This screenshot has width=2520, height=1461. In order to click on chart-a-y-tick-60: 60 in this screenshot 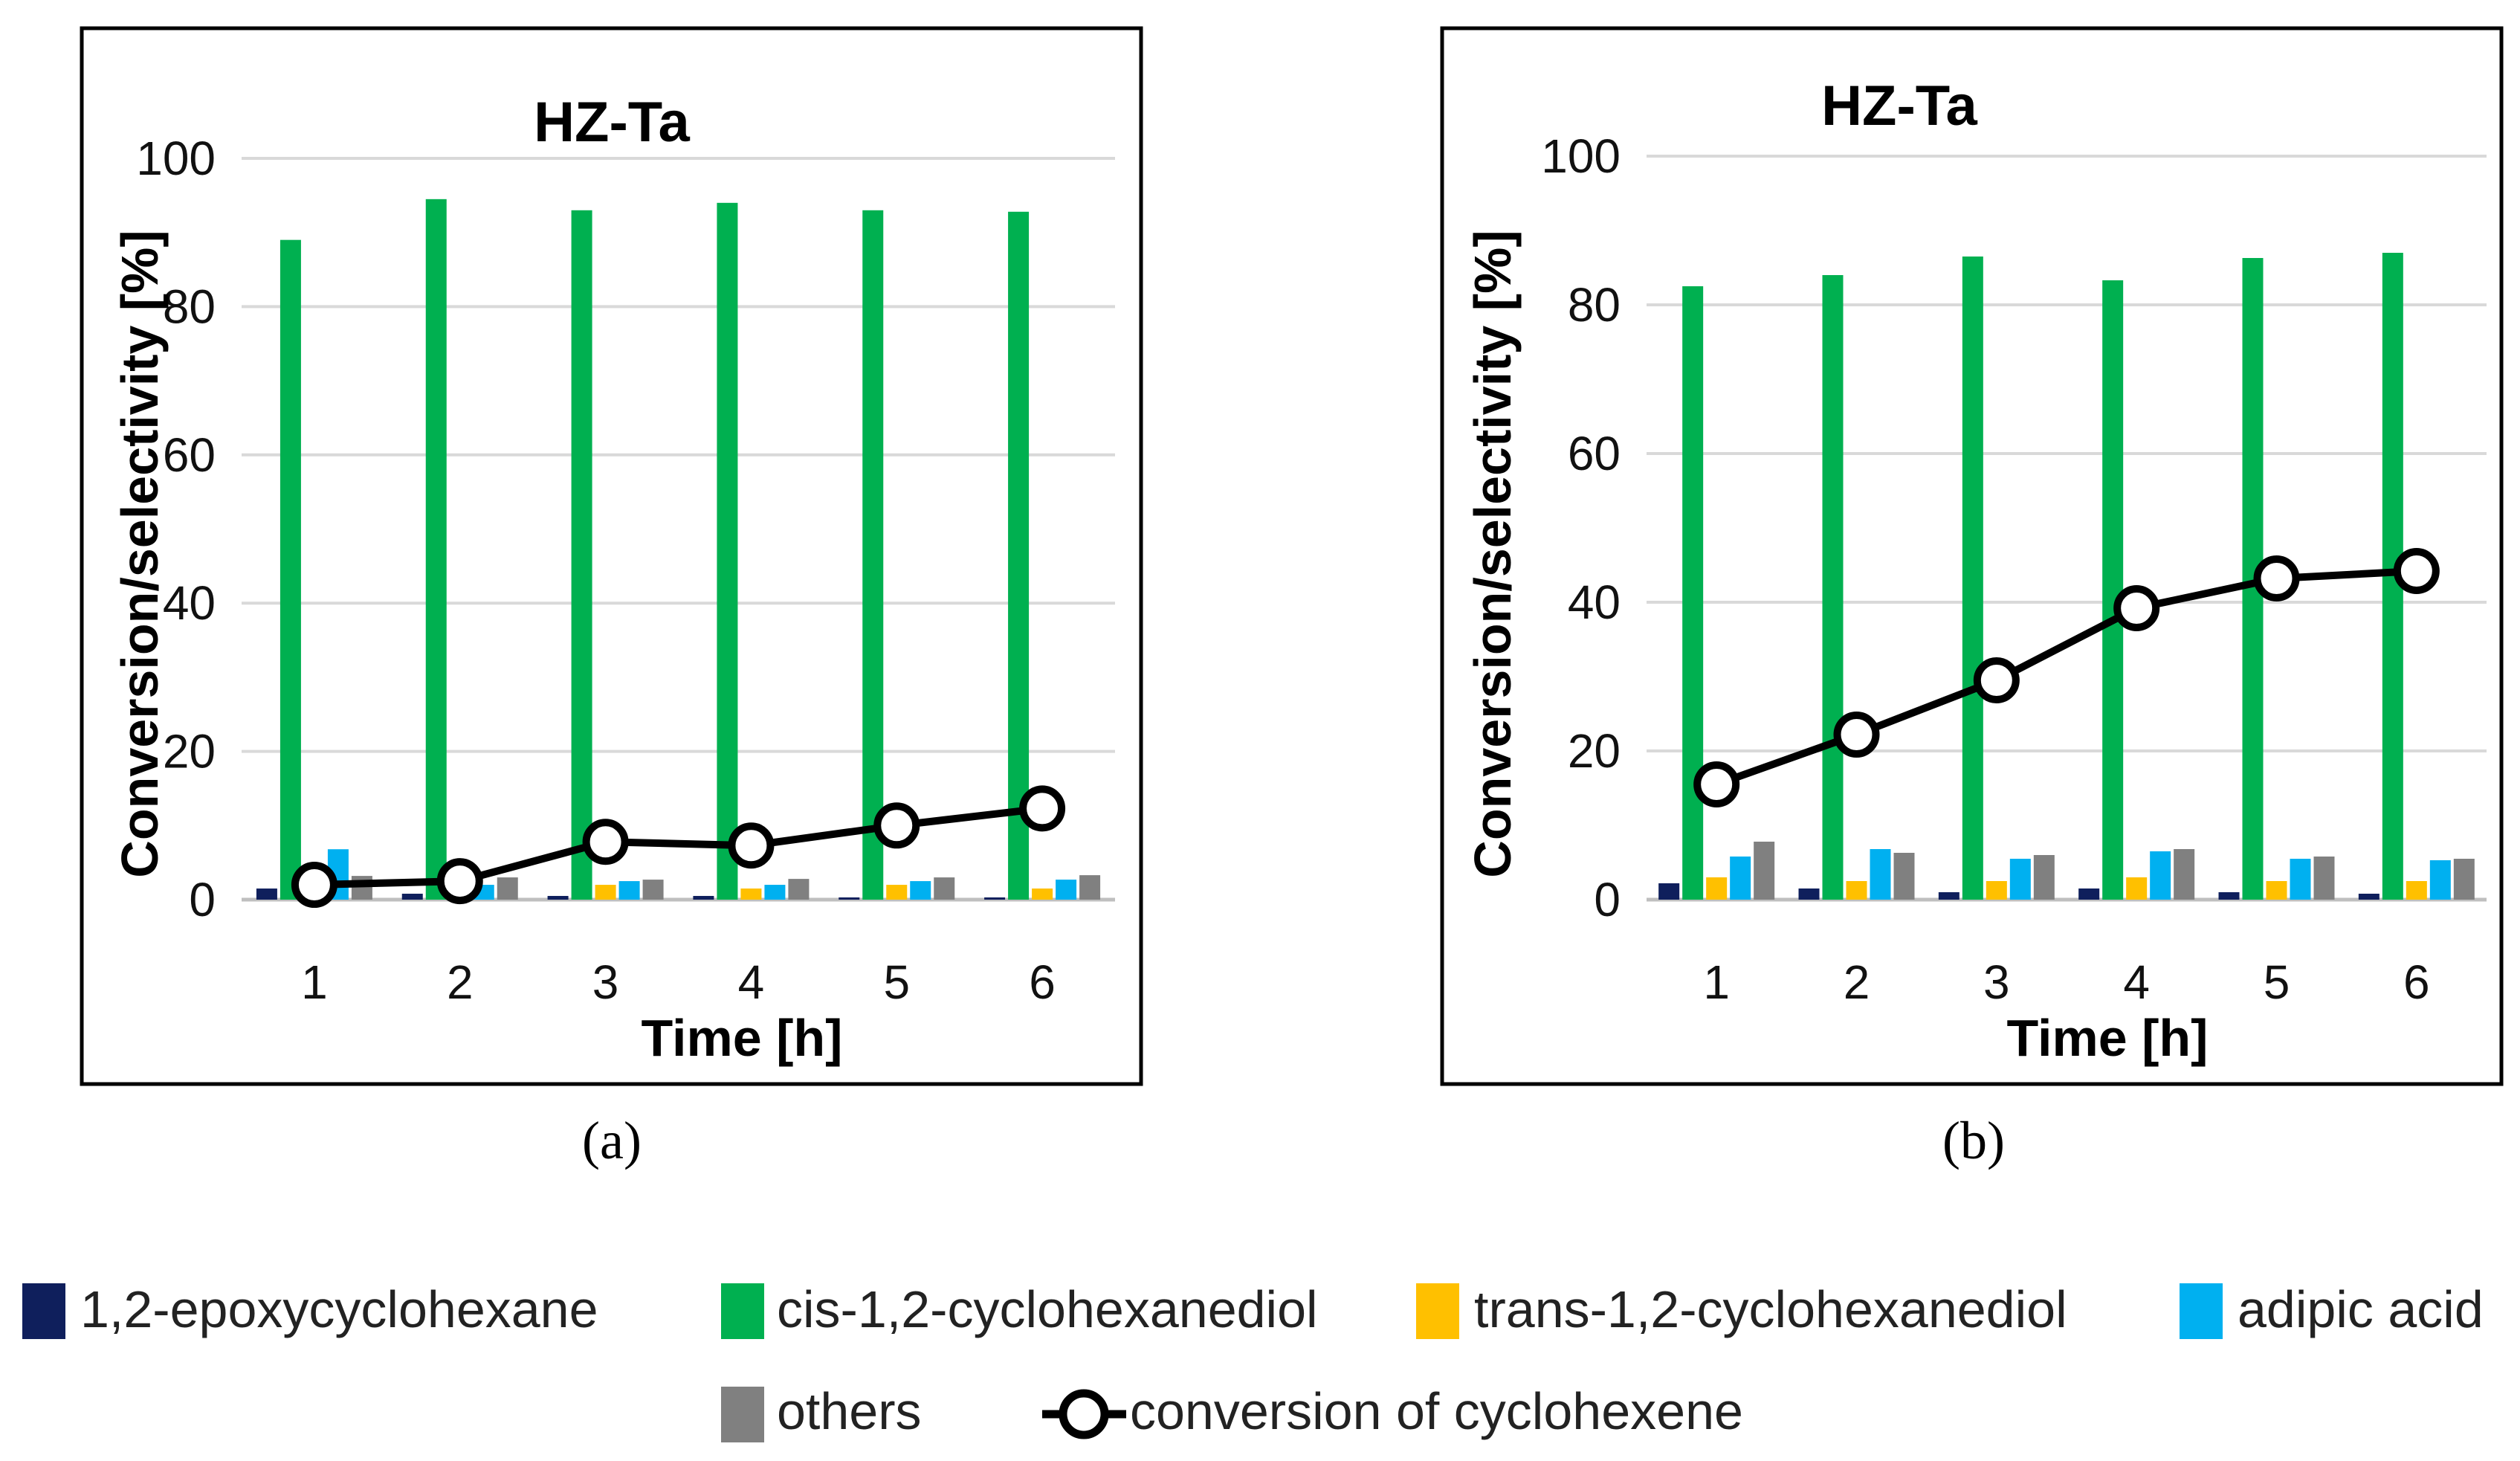, I will do `click(190, 455)`.